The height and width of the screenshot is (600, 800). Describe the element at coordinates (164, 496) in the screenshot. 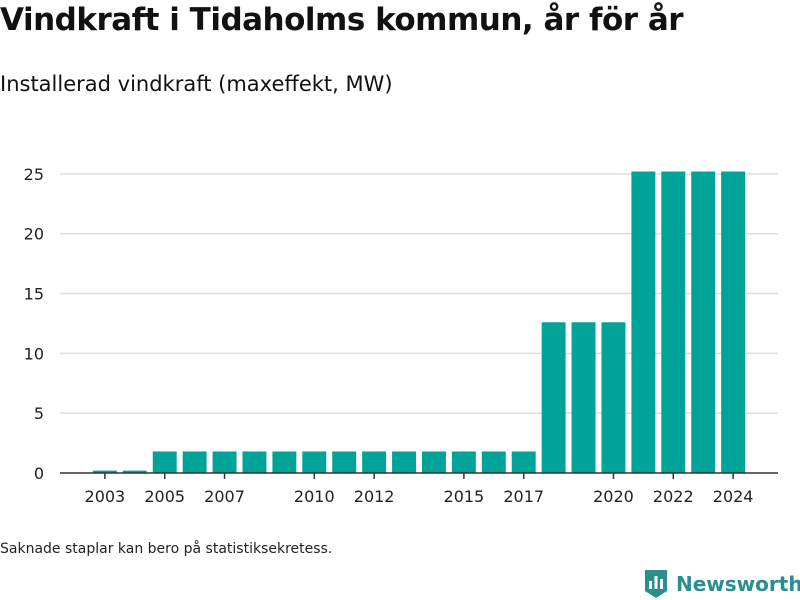

I see `x-tick-label: 2005` at that location.